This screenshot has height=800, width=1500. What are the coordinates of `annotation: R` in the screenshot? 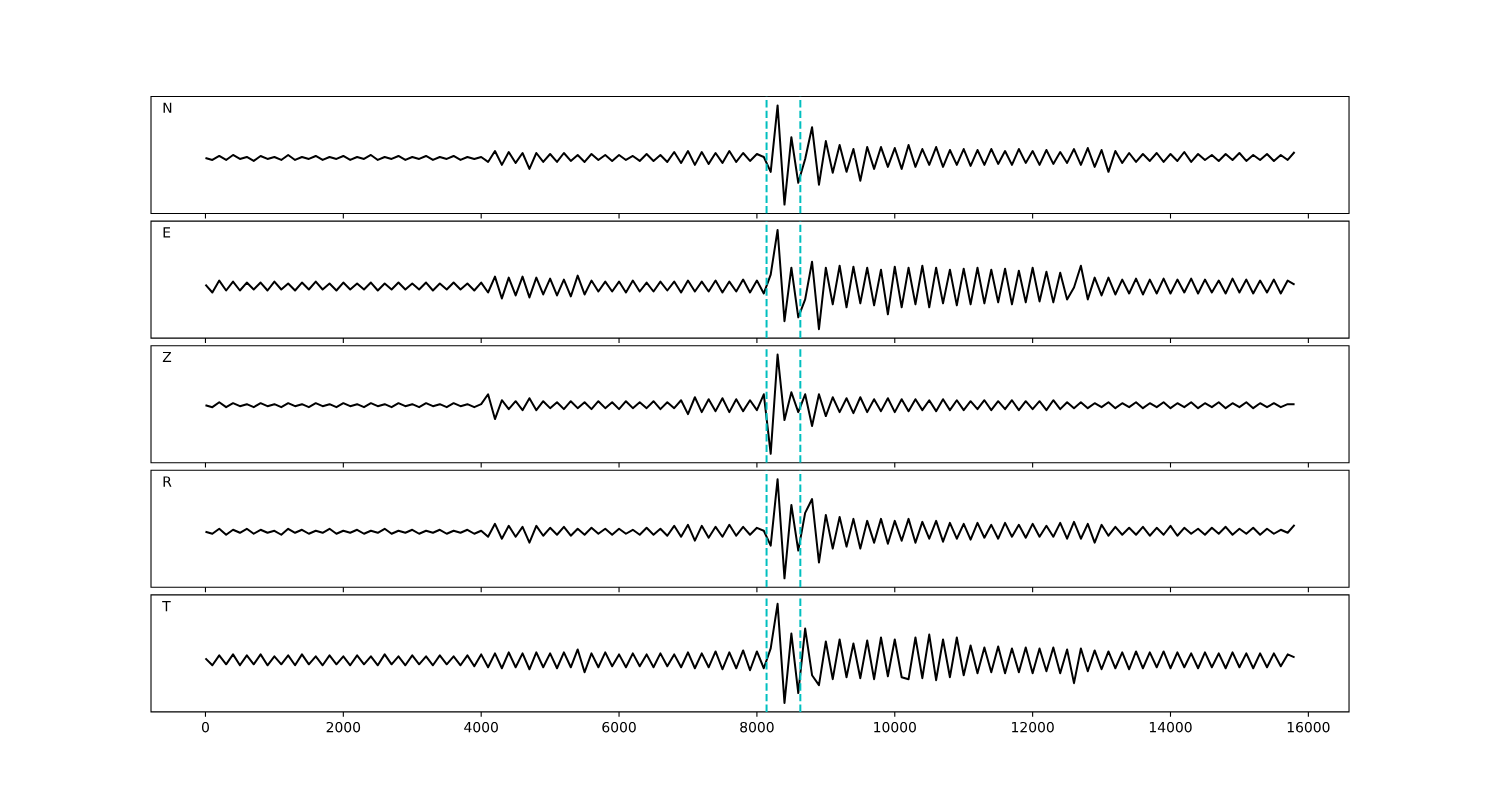 It's located at (167, 481).